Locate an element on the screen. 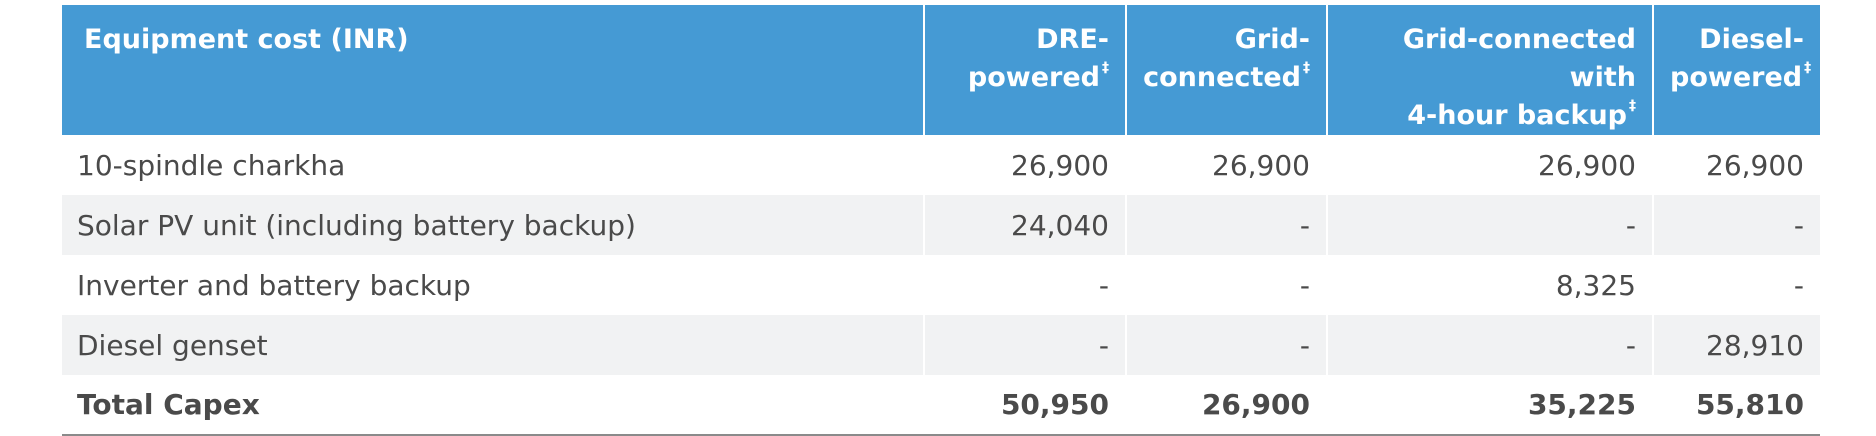 This screenshot has width=1876, height=436. header-line: Equipment cost (INR) is located at coordinates (246, 39).